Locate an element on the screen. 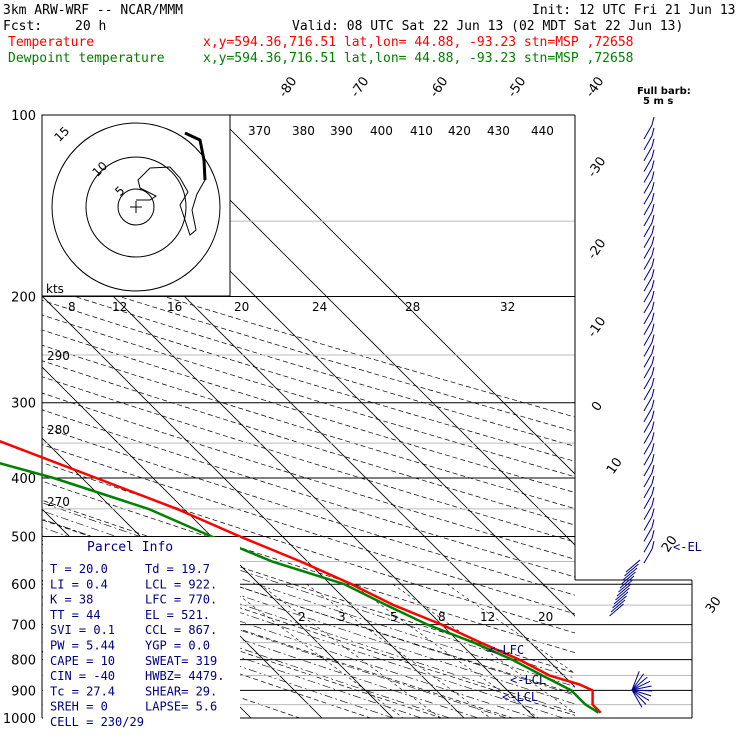 Image resolution: width=740 pixels, height=740 pixels. mr-upper-label-32: 32 is located at coordinates (507, 307).